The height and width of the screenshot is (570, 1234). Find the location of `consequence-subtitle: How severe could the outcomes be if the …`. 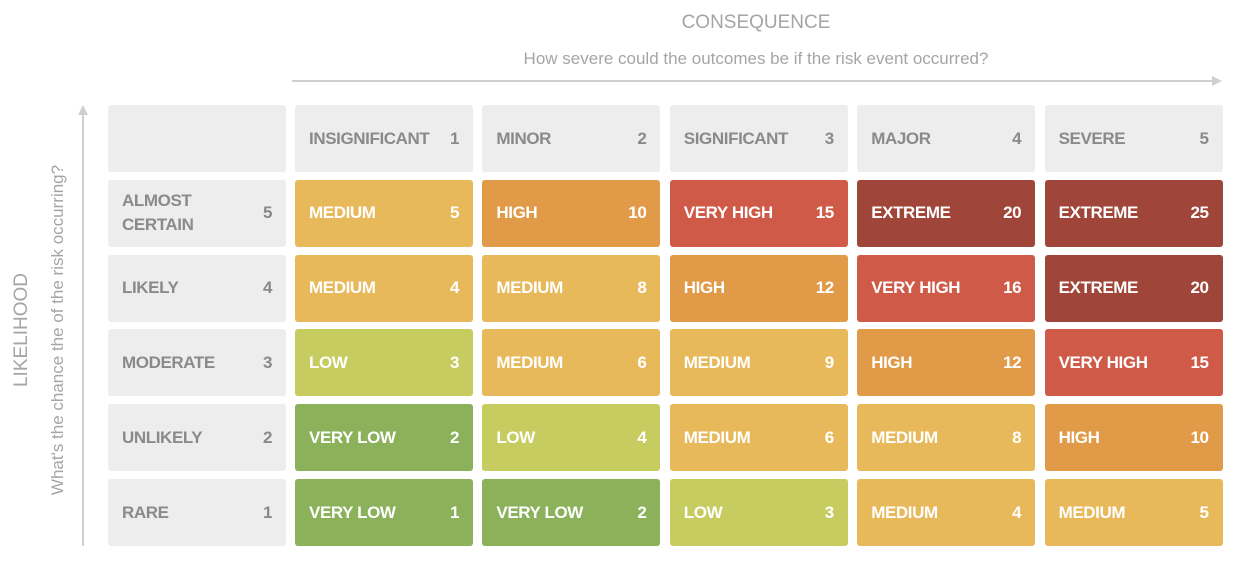

consequence-subtitle: How severe could the outcomes be if the … is located at coordinates (756, 58).